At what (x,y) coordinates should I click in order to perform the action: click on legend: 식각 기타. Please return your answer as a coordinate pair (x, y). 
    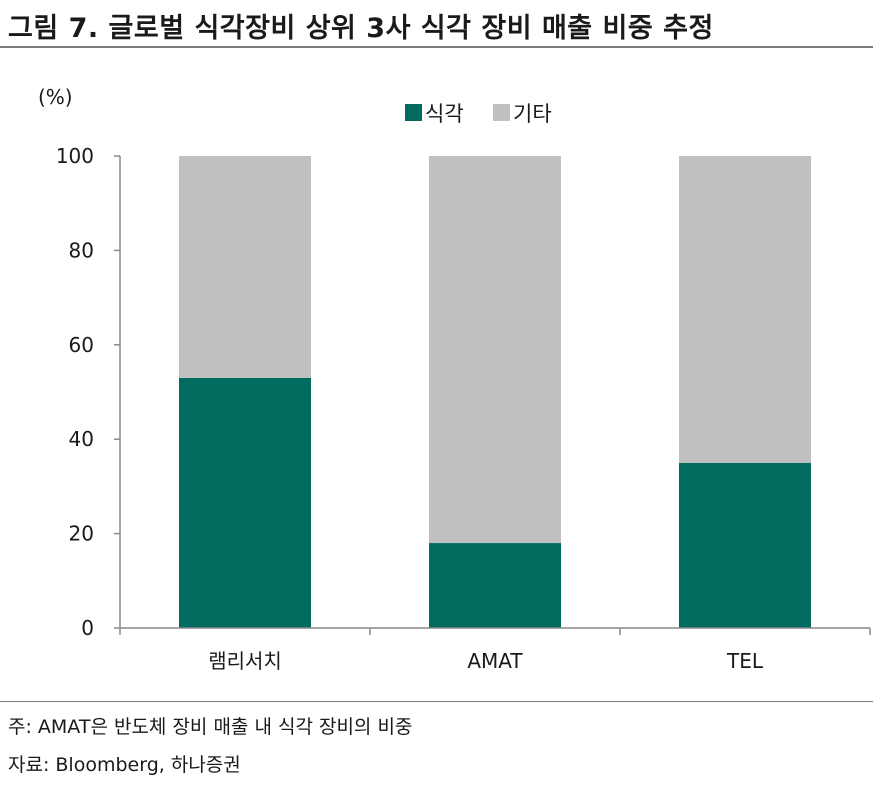
    Looking at the image, I should click on (478, 114).